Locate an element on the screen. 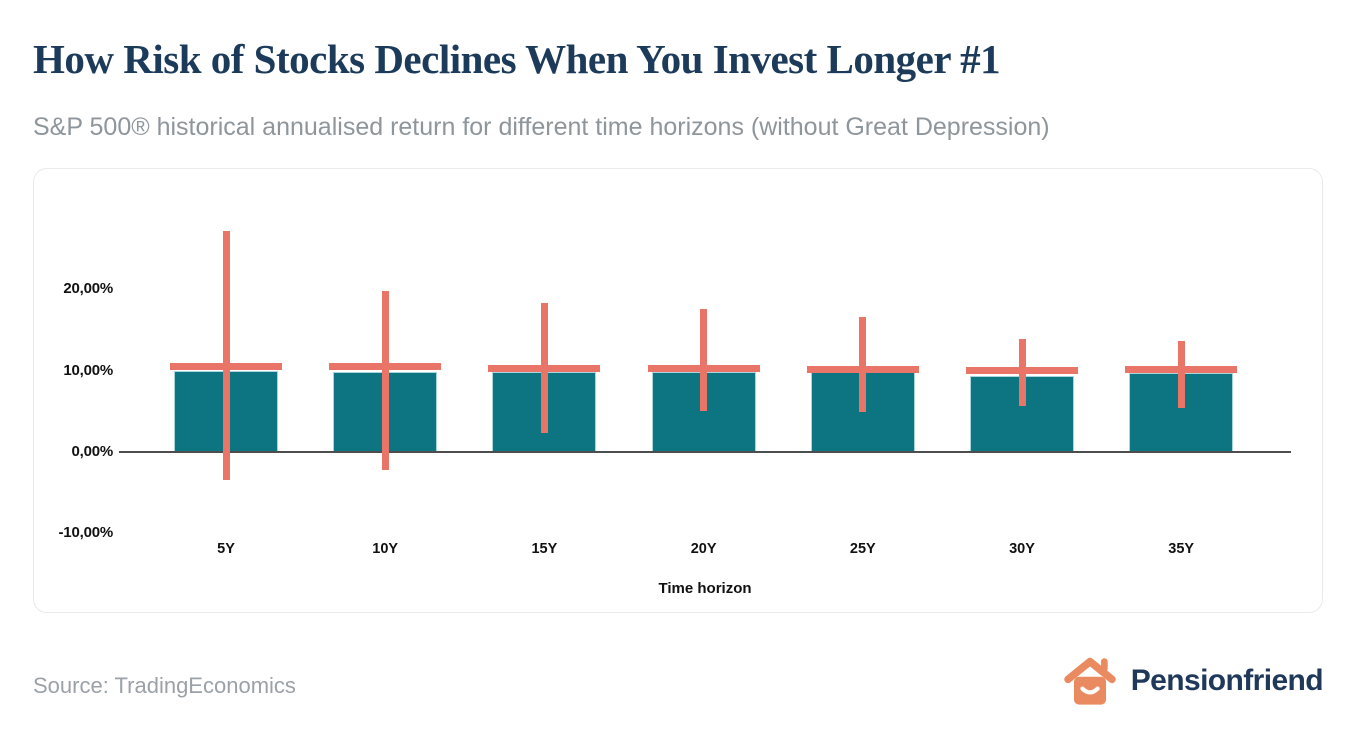 The image size is (1356, 738). house-smile-icon is located at coordinates (1090, 681).